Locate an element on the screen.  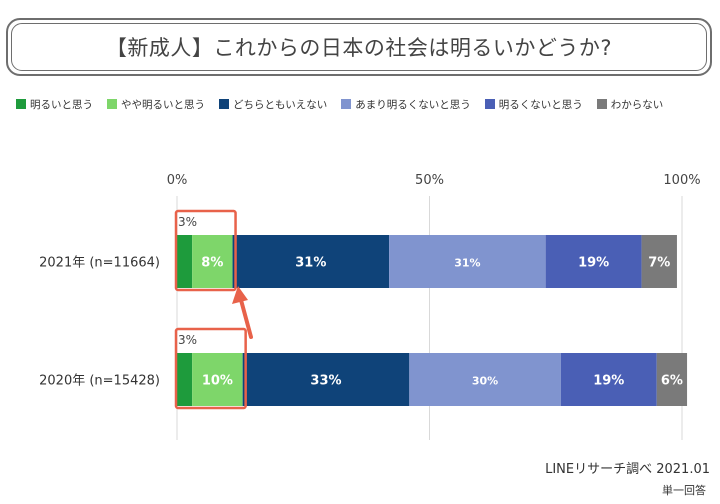
legend-item: 明るくないと思う is located at coordinates (533, 104).